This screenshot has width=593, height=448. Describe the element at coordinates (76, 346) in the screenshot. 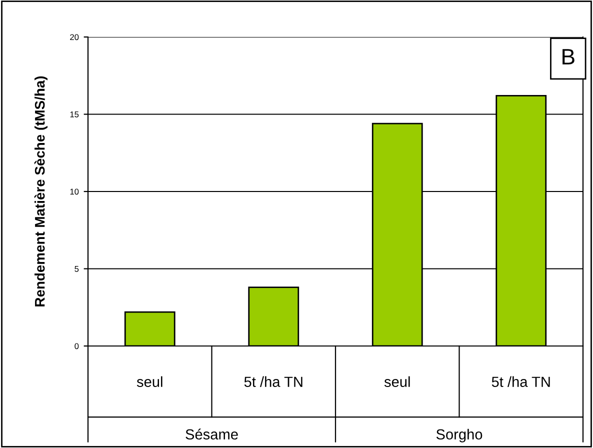

I see `y-tick-label: 0` at that location.